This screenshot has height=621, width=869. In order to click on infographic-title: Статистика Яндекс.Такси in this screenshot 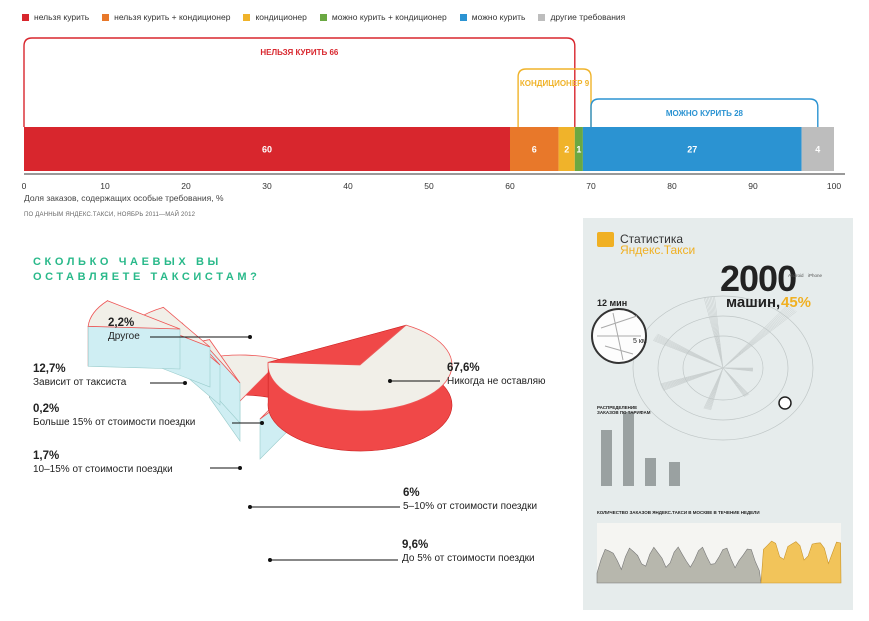, I will do `click(657, 244)`.